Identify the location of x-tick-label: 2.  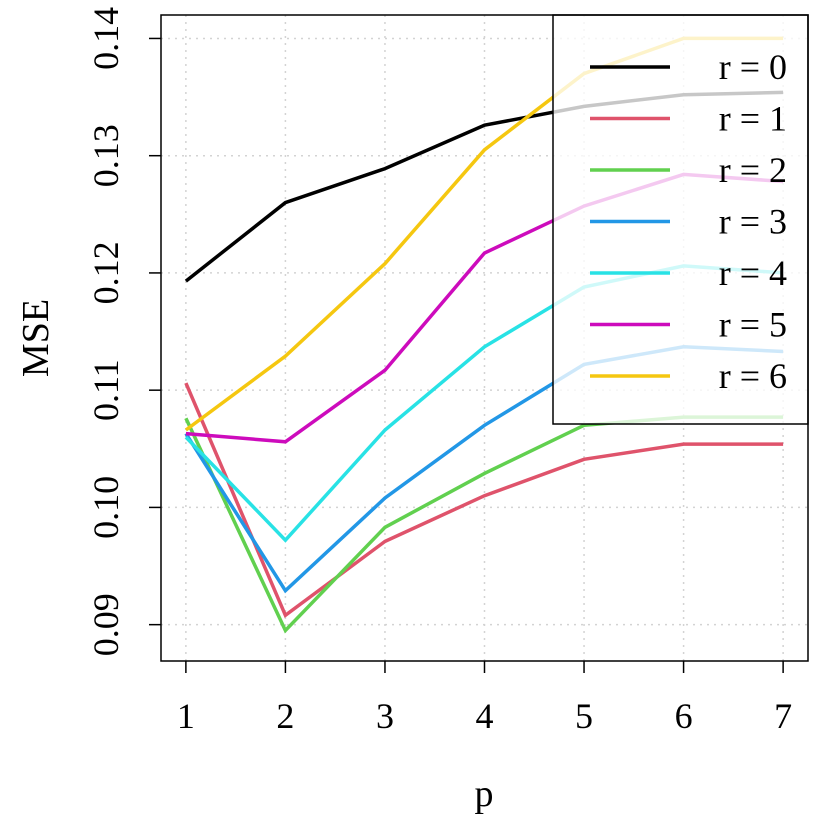
(285, 716).